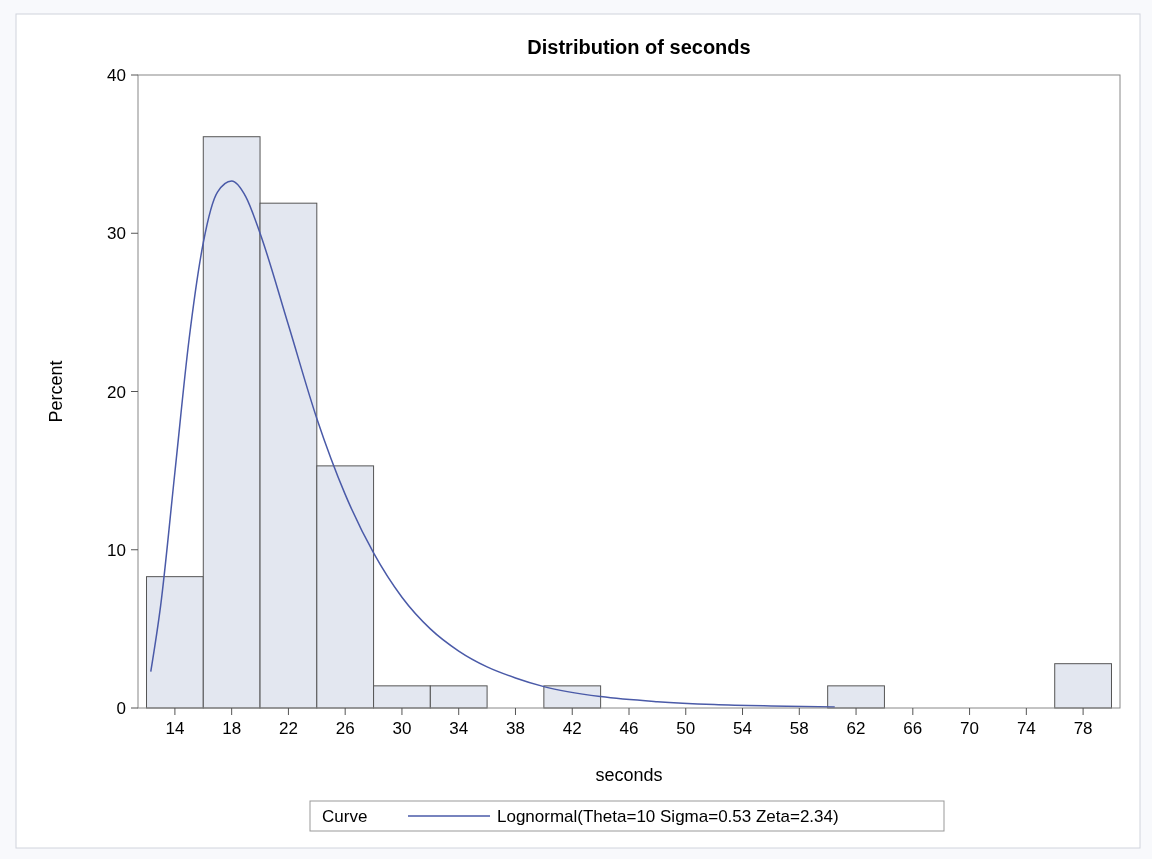 The height and width of the screenshot is (859, 1152). I want to click on x-tick-label: 54, so click(742, 728).